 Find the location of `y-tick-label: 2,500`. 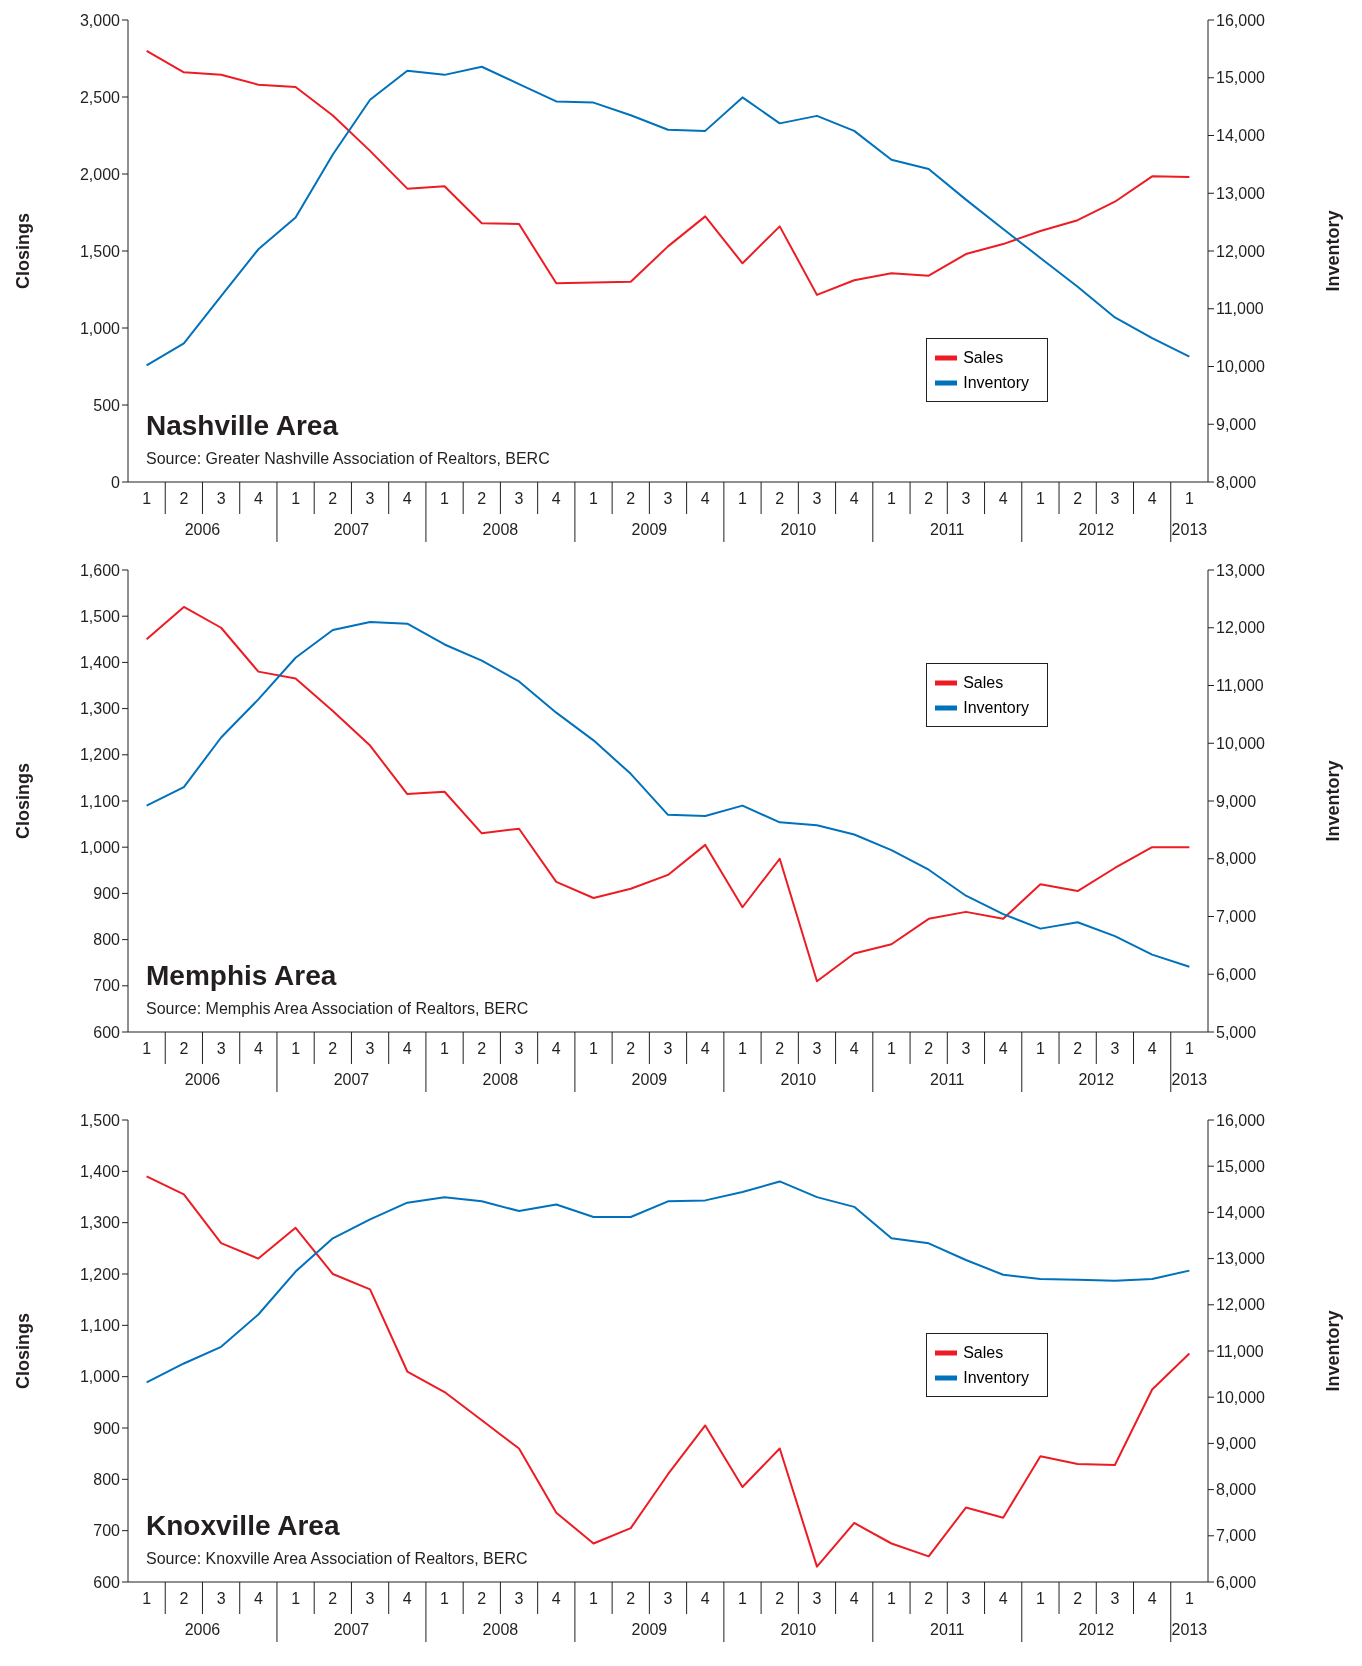

y-tick-label: 2,500 is located at coordinates (100, 97).